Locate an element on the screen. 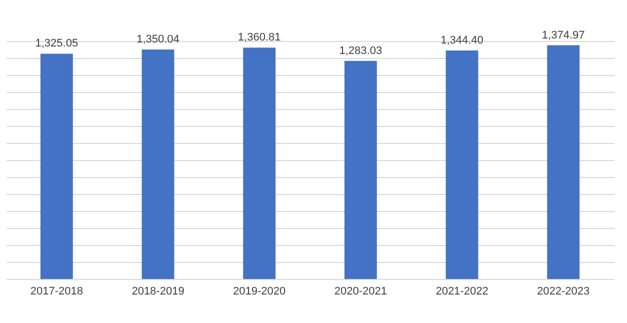  x-tick-label: 2021-2022 is located at coordinates (462, 292).